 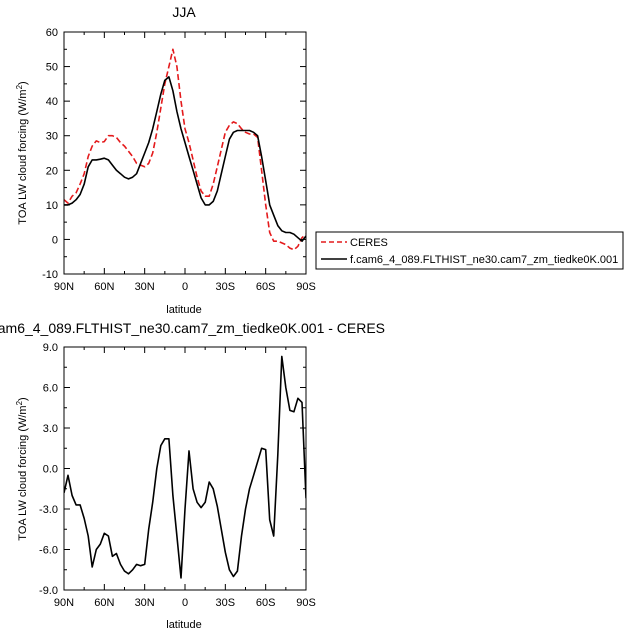 What do you see at coordinates (50, 470) in the screenshot?
I see `y-tick-label-1-3: 0.0` at bounding box center [50, 470].